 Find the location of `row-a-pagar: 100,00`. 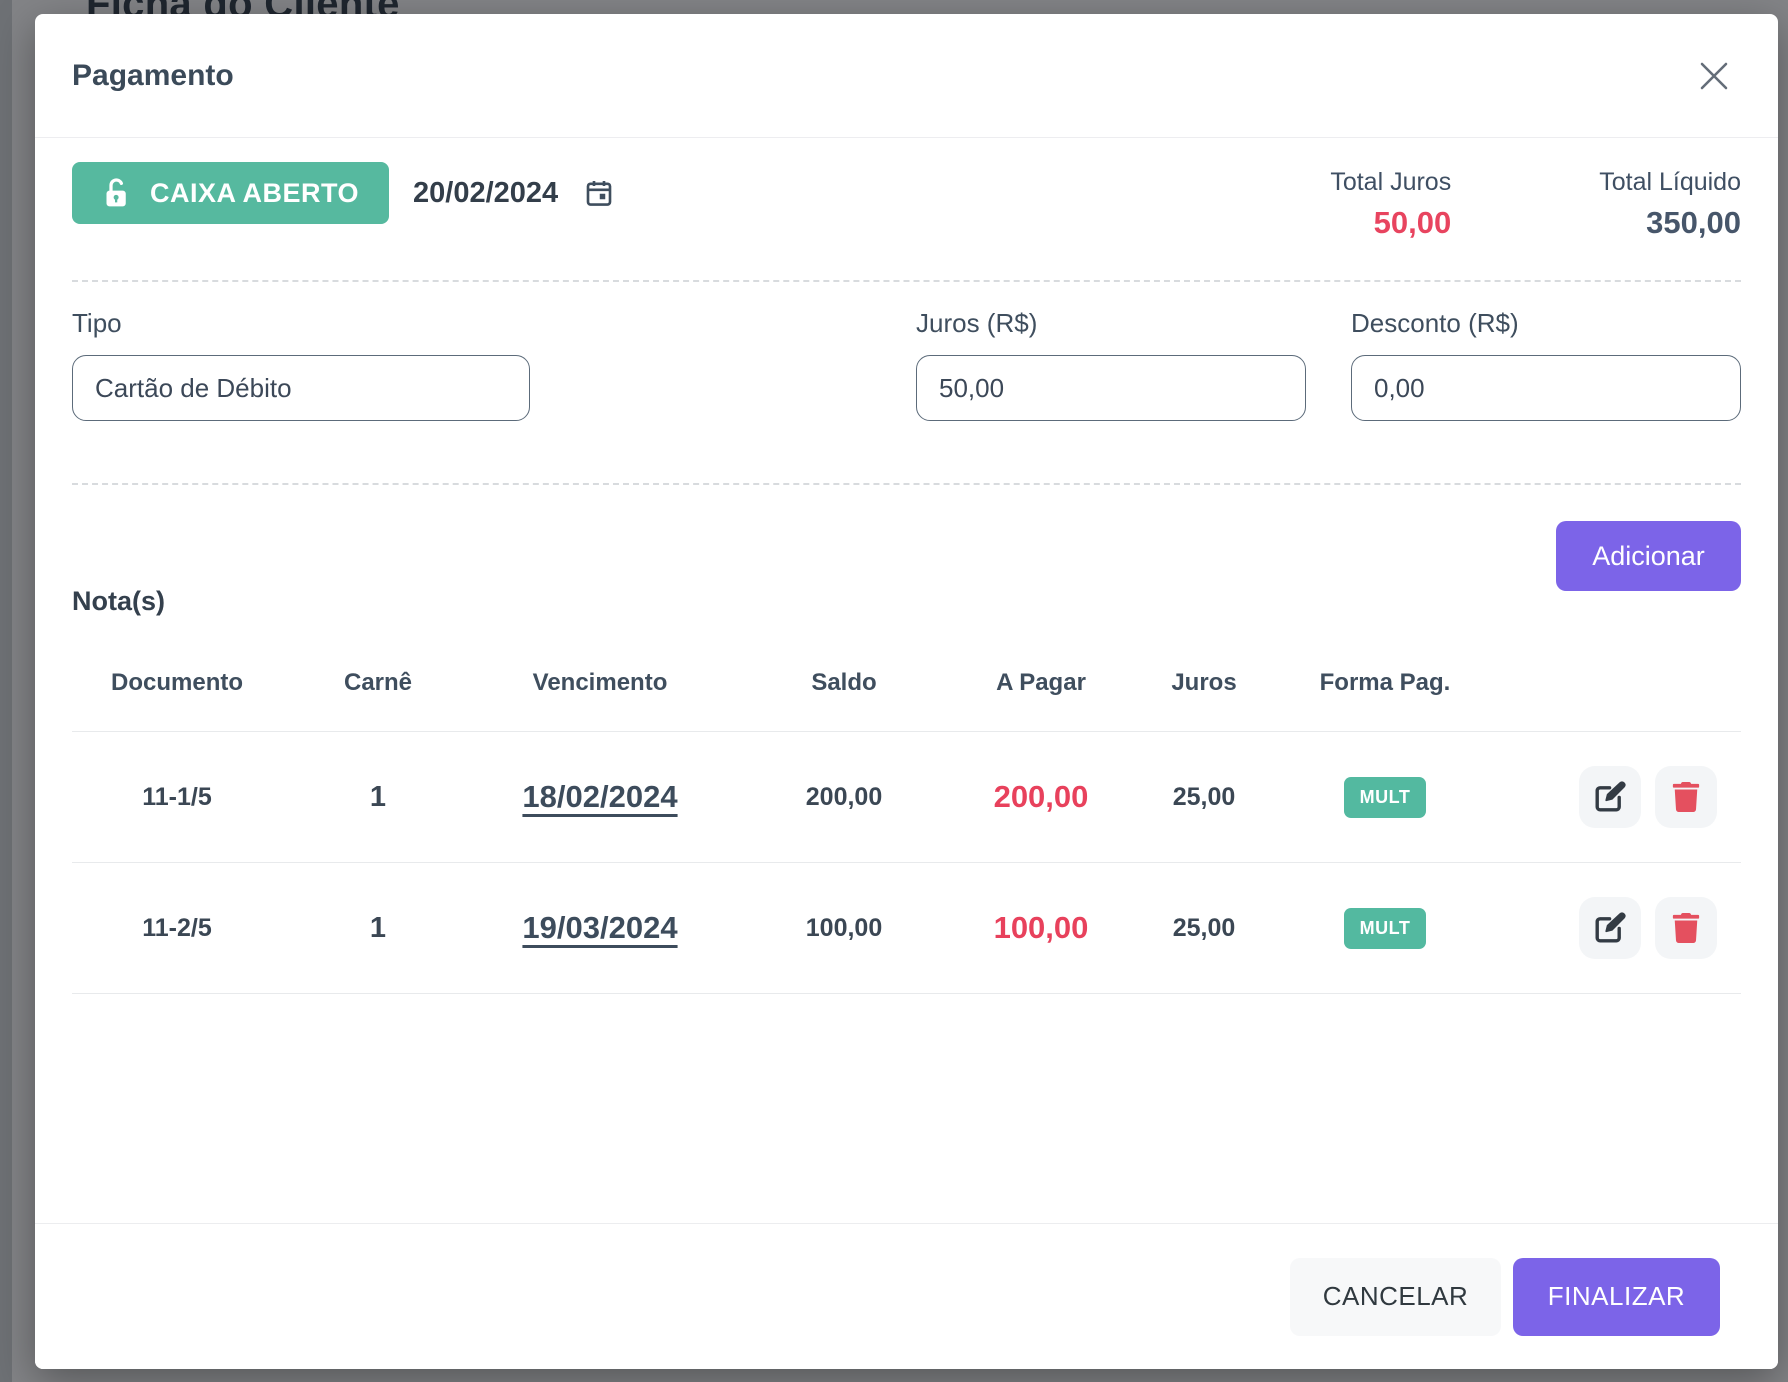

row-a-pagar: 100,00 is located at coordinates (1041, 927).